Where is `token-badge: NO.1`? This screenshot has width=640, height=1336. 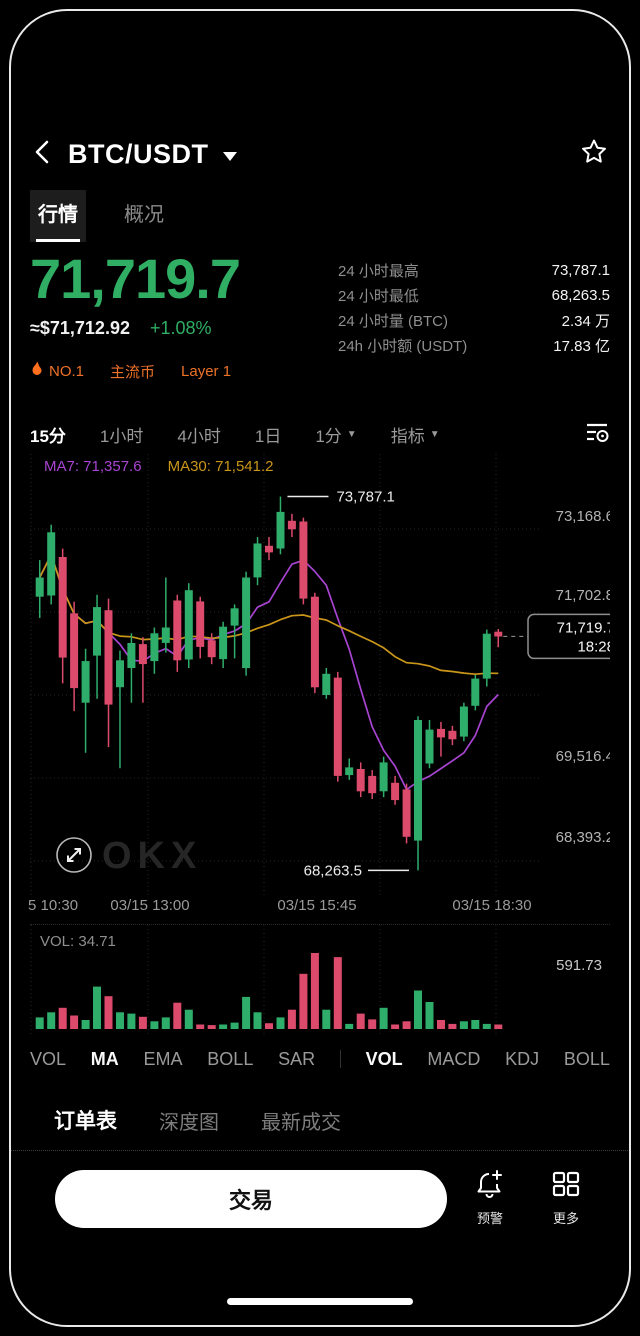 token-badge: NO.1 is located at coordinates (57, 371).